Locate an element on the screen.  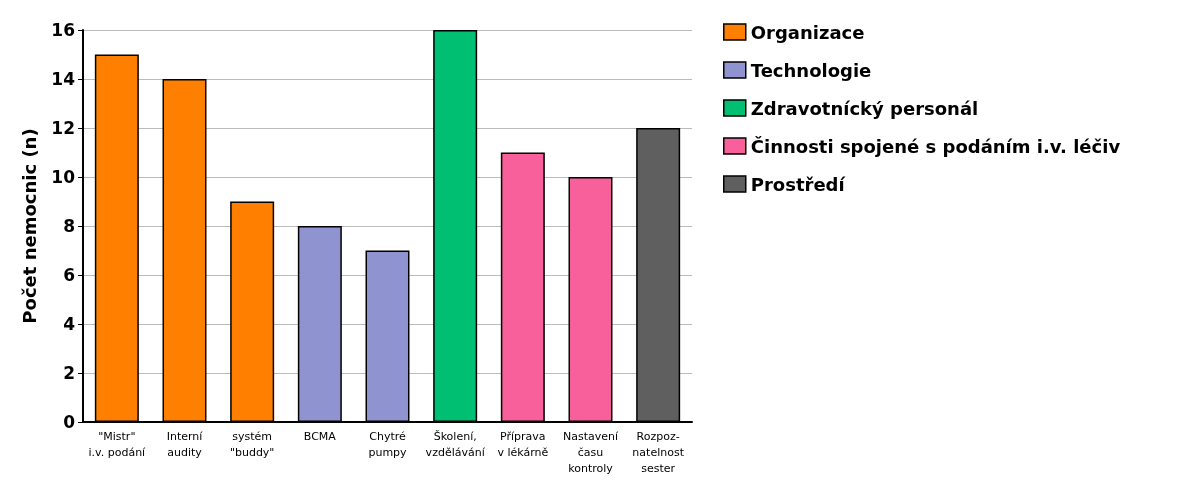
x-tick-label: BCMA is located at coordinates (320, 436).